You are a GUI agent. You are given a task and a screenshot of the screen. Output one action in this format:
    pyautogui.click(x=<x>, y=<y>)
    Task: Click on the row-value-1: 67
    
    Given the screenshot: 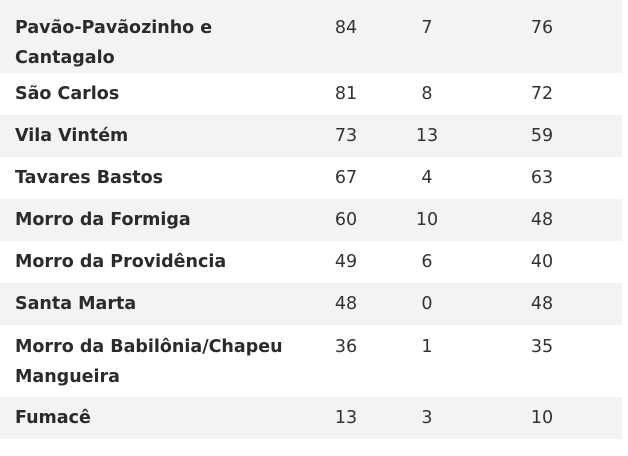 What is the action you would take?
    pyautogui.click(x=346, y=178)
    